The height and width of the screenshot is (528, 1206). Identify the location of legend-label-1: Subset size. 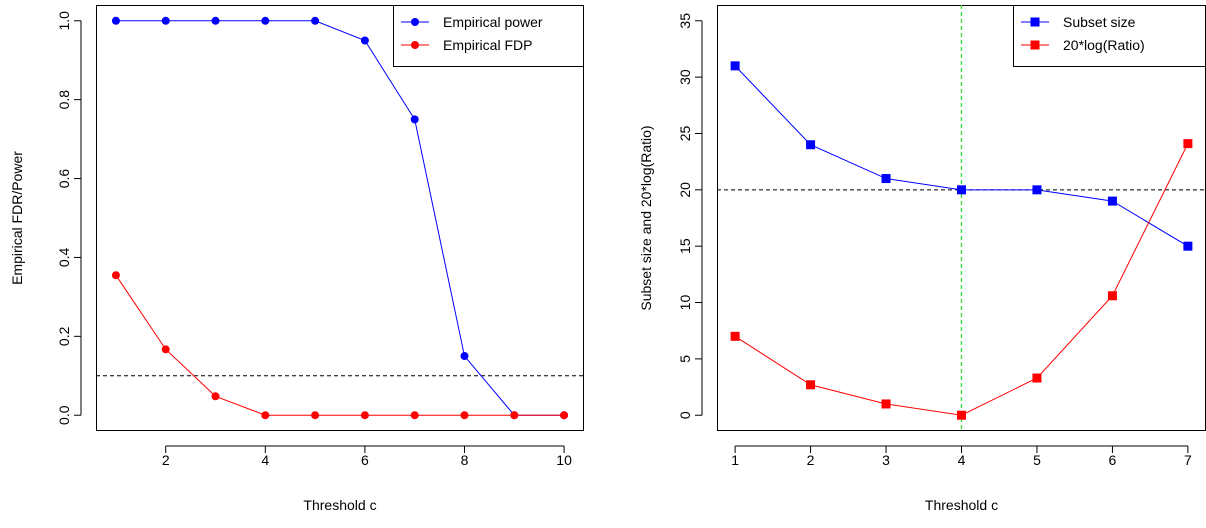
(1099, 22).